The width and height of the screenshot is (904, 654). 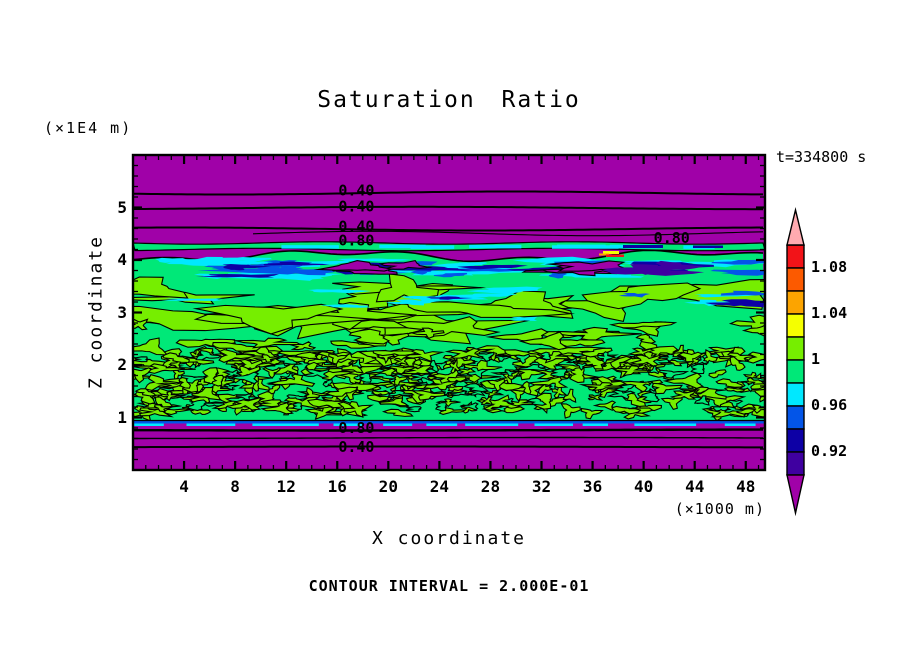 I want to click on colorbar-label: 1, so click(x=816, y=359).